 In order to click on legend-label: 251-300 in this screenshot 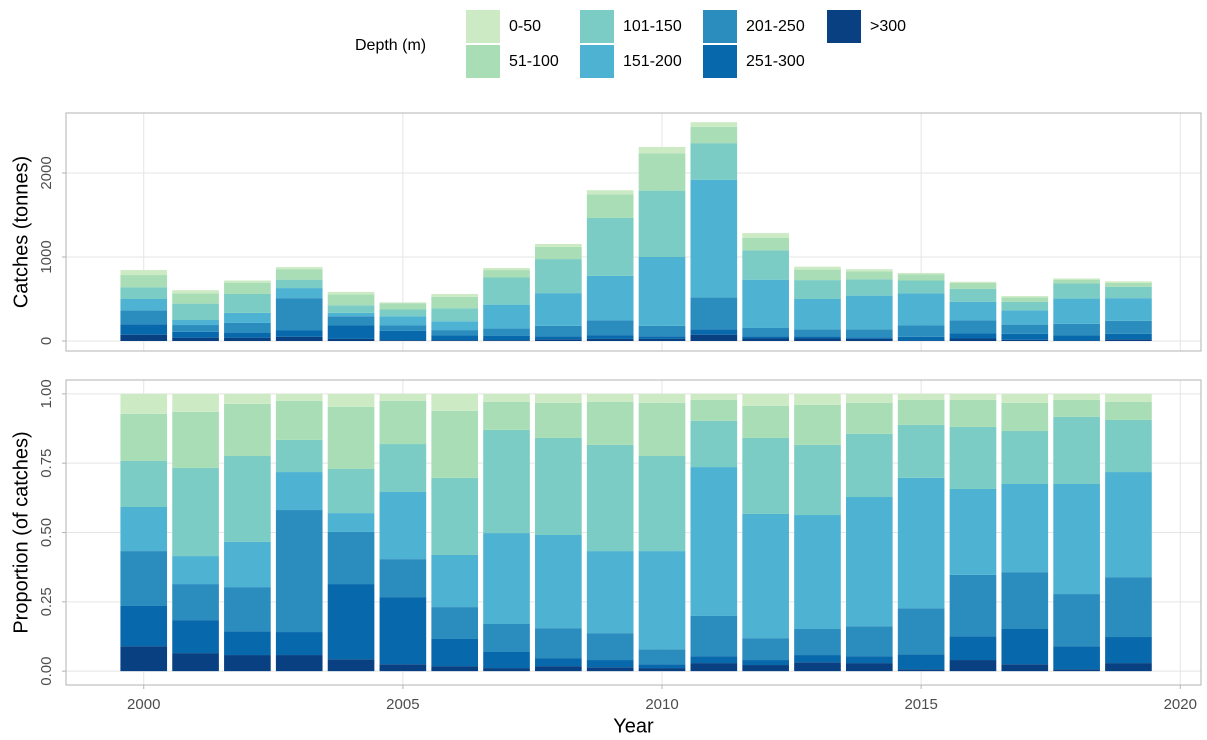, I will do `click(775, 61)`.